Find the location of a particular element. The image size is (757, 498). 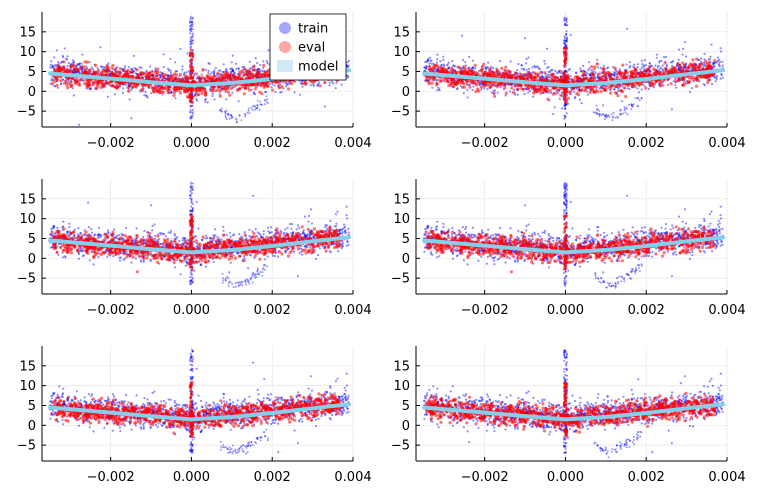

legend-swatch is located at coordinates (285, 66).